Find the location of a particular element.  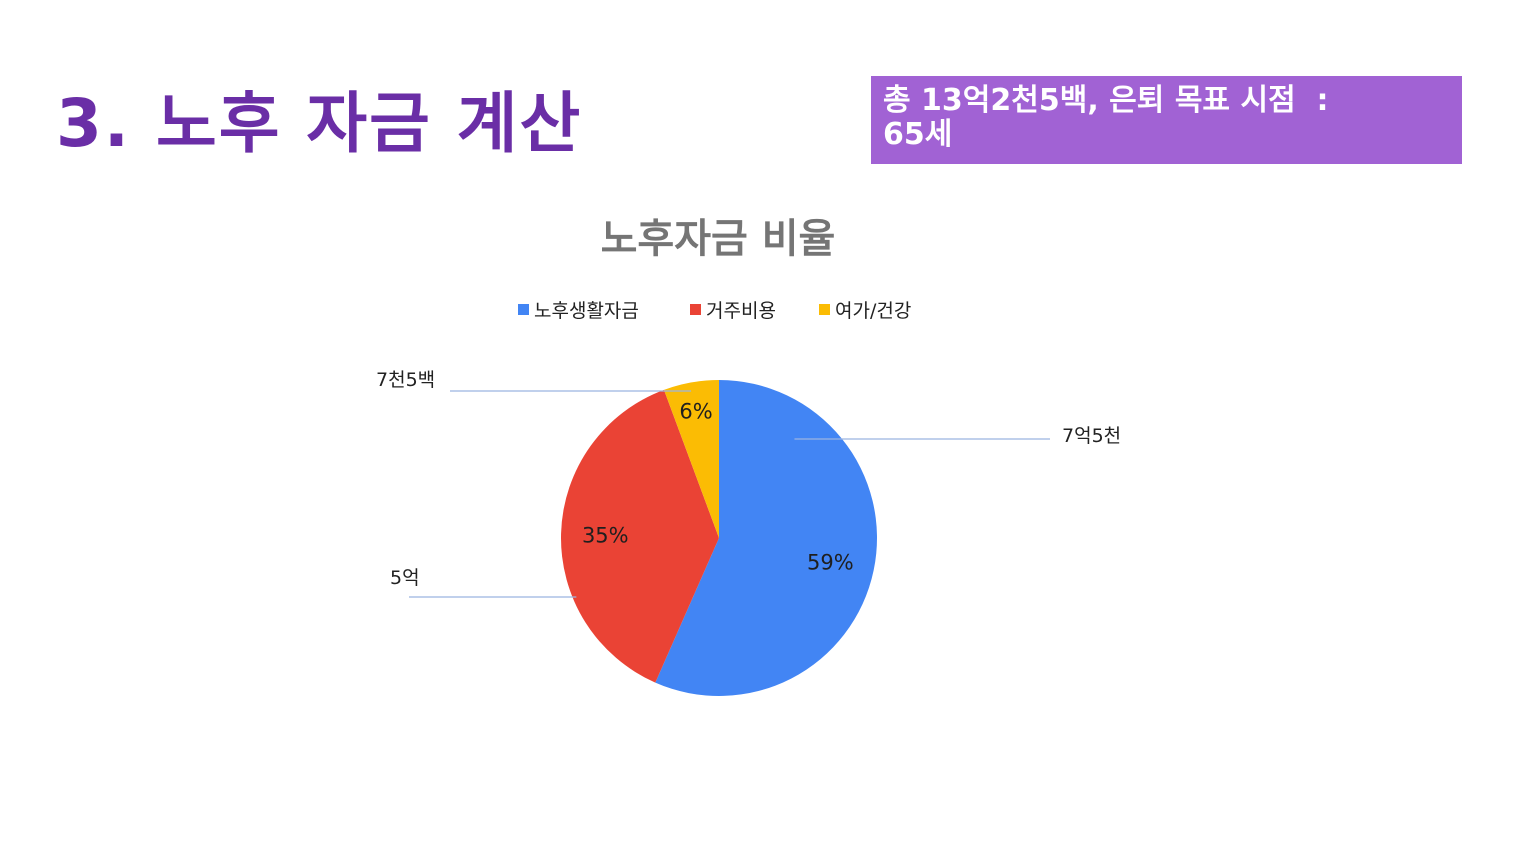

legend-label-거주비용: 거주비용 is located at coordinates (741, 311).